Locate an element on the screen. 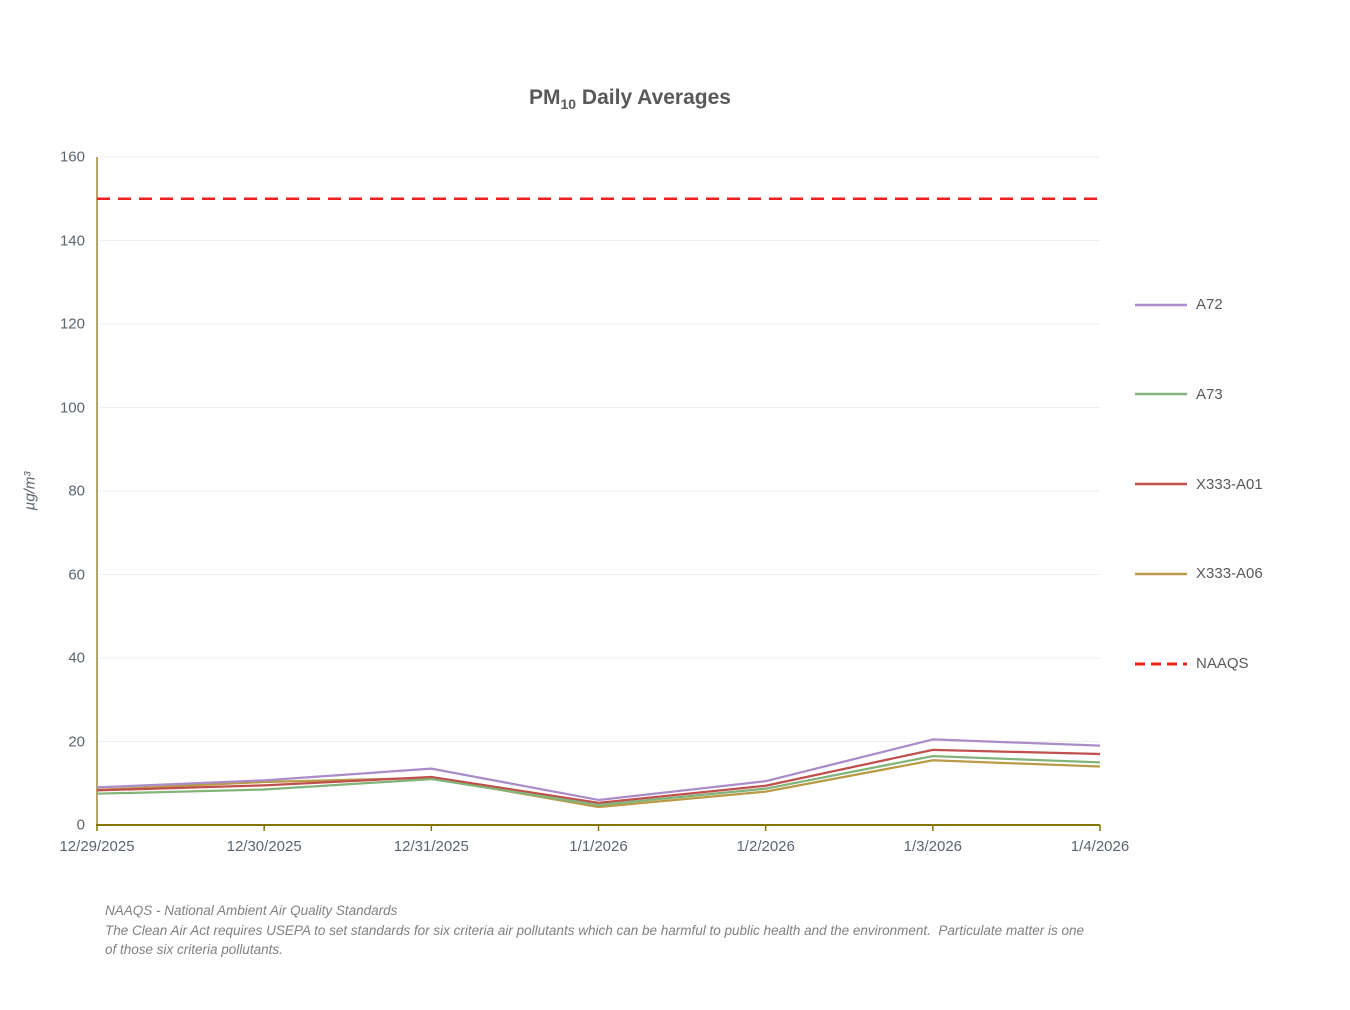  footnote-line-3: of those six criteria pollutants. is located at coordinates (194, 950).